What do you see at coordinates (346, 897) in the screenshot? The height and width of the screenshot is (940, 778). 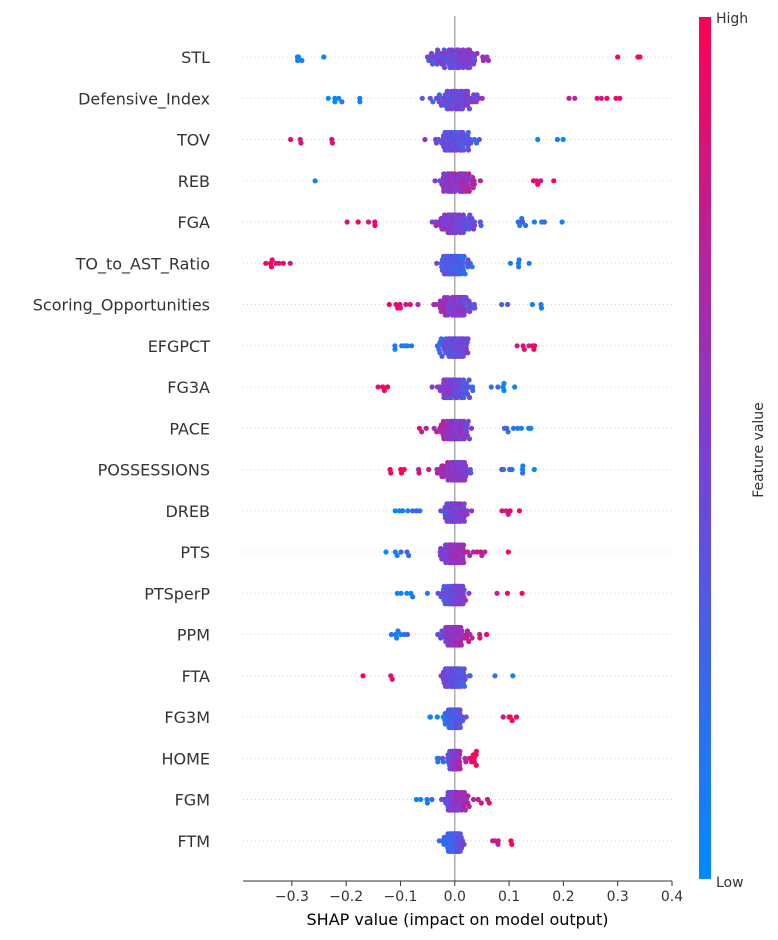 I see `x-tick-label: −0.2` at bounding box center [346, 897].